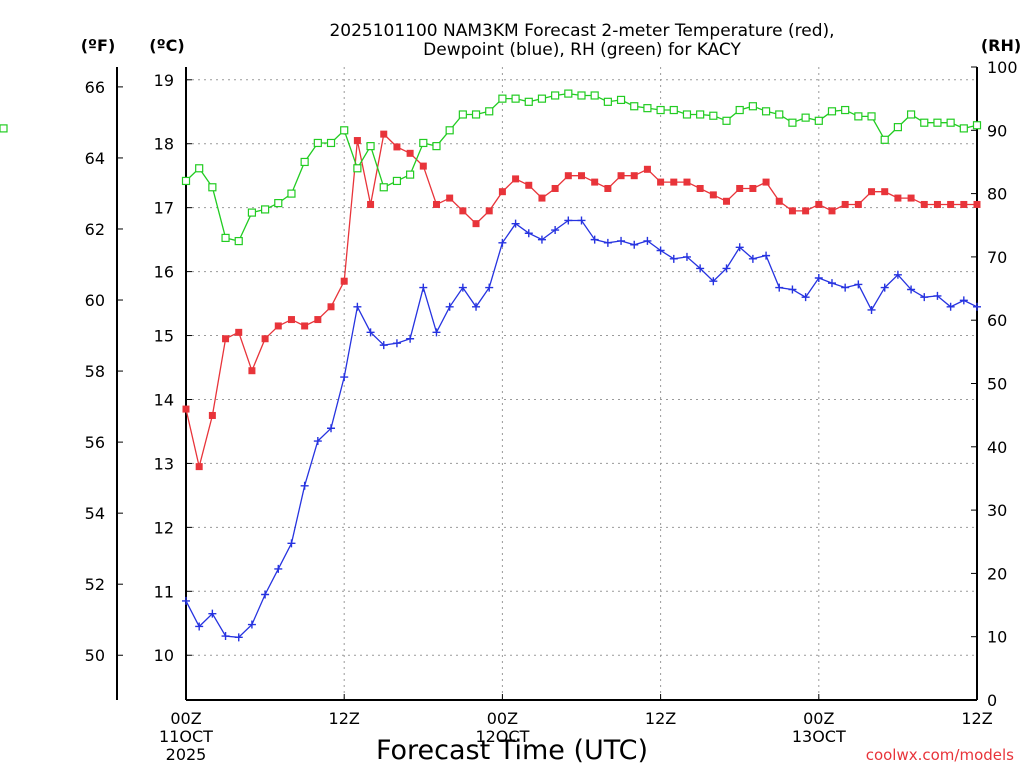 The height and width of the screenshot is (768, 1024). What do you see at coordinates (95, 87) in the screenshot?
I see `fahrenheit-tick-label: 66` at bounding box center [95, 87].